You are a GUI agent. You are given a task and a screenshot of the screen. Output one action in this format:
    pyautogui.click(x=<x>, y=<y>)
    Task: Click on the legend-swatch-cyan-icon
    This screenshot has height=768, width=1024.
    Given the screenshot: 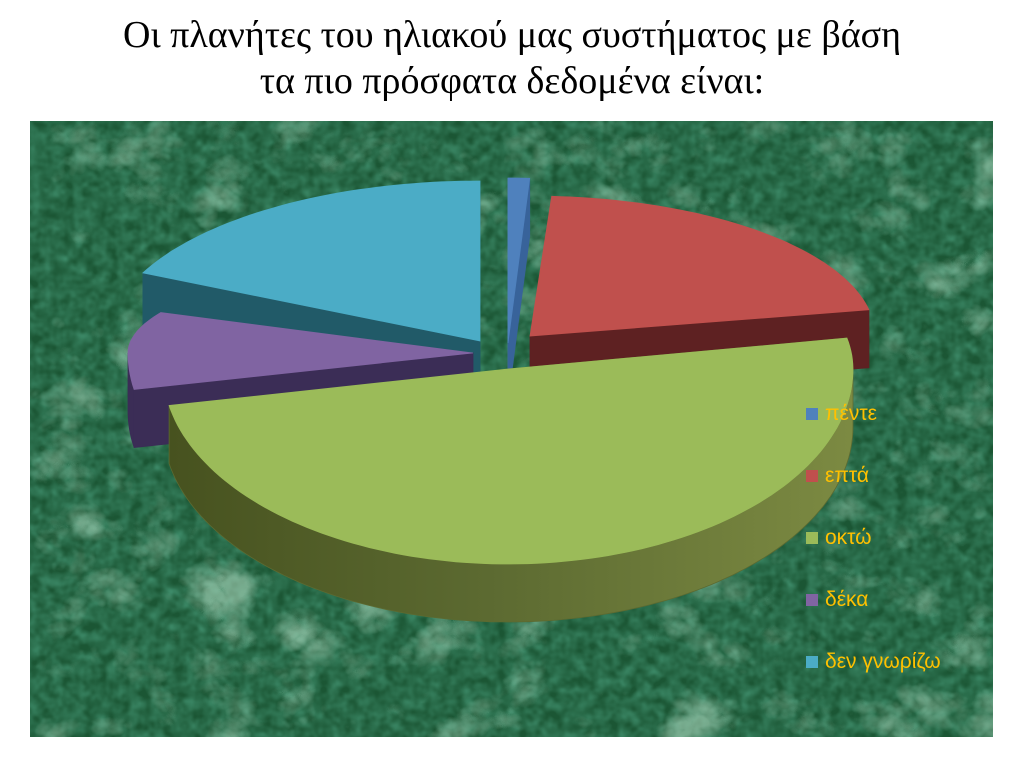 What is the action you would take?
    pyautogui.click(x=812, y=662)
    